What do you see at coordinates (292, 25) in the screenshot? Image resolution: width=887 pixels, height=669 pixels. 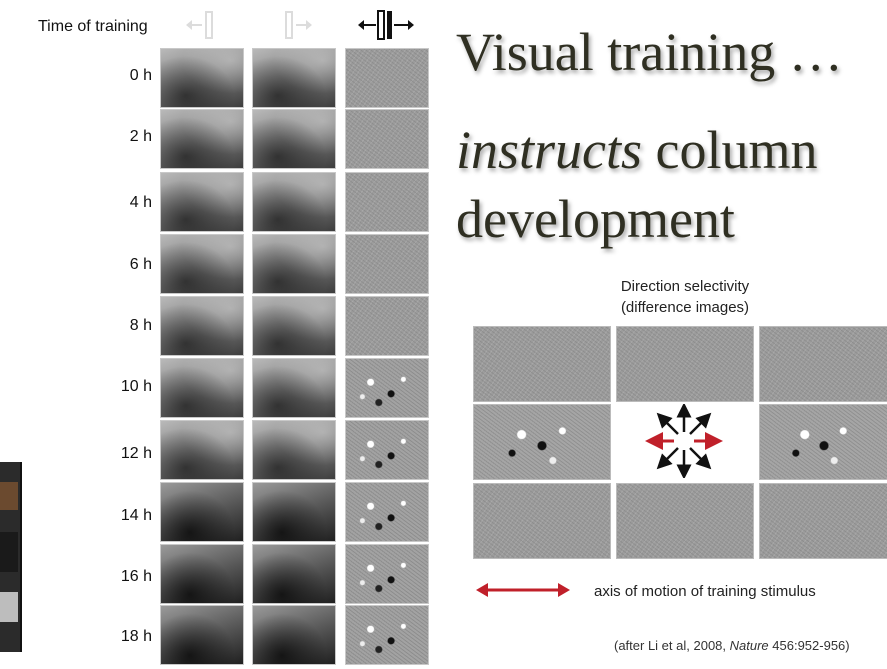 I see `right-arrow-grating-icon` at bounding box center [292, 25].